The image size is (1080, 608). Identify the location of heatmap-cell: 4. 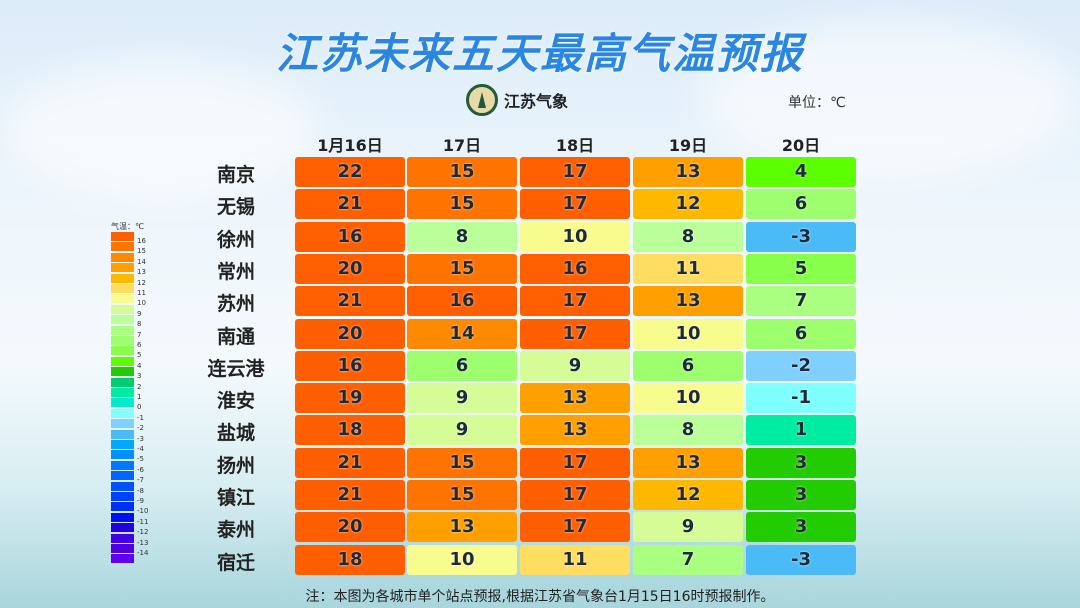
(801, 172).